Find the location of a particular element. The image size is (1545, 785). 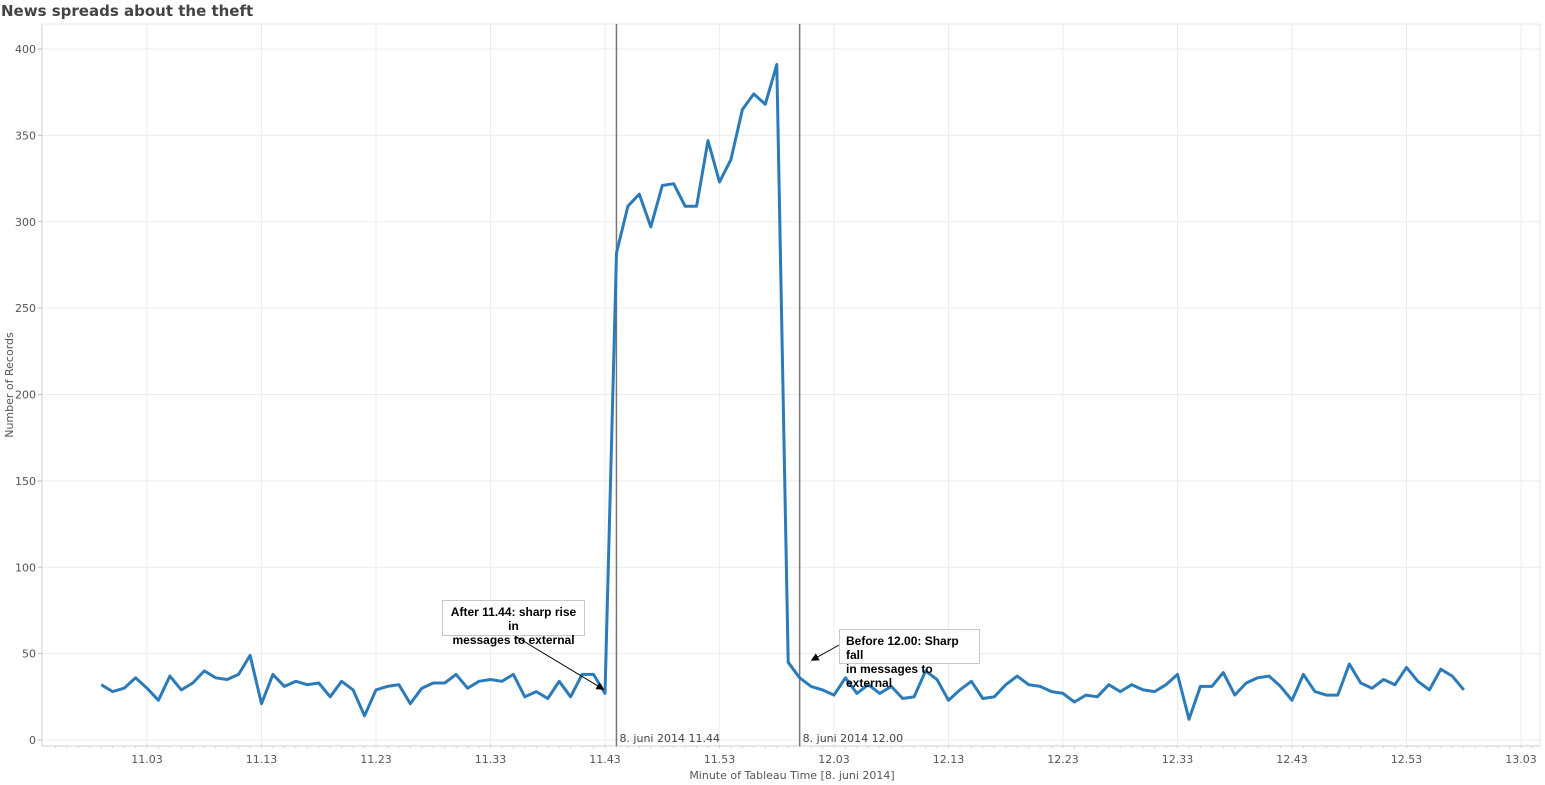

chart-title: News spreads about the theft is located at coordinates (127, 11).